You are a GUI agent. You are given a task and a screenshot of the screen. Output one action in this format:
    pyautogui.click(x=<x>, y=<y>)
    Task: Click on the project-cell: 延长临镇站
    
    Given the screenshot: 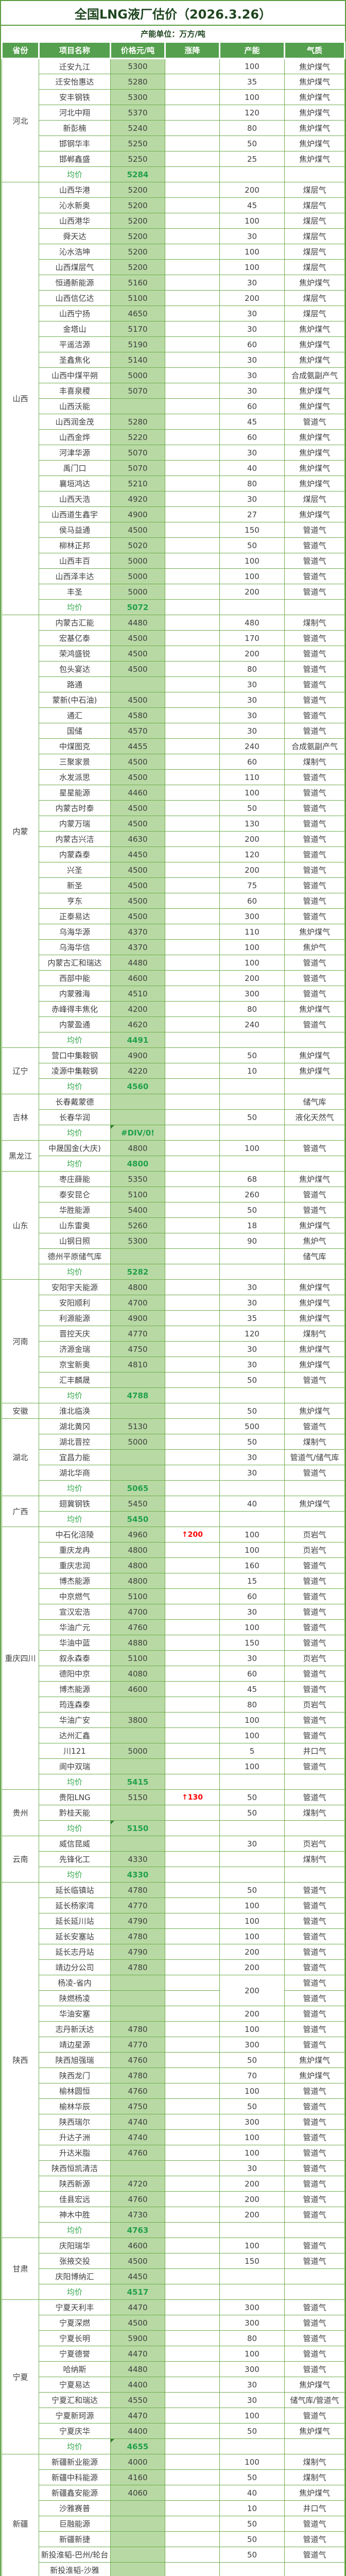 What is the action you would take?
    pyautogui.click(x=75, y=1890)
    